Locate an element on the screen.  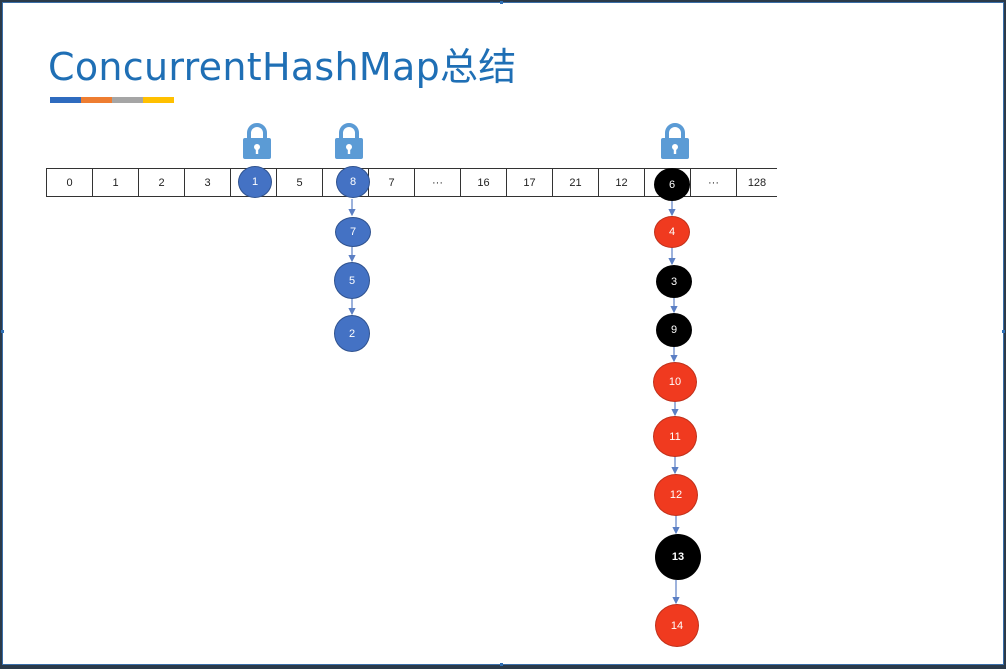
array-cell: 1 is located at coordinates (115, 182).